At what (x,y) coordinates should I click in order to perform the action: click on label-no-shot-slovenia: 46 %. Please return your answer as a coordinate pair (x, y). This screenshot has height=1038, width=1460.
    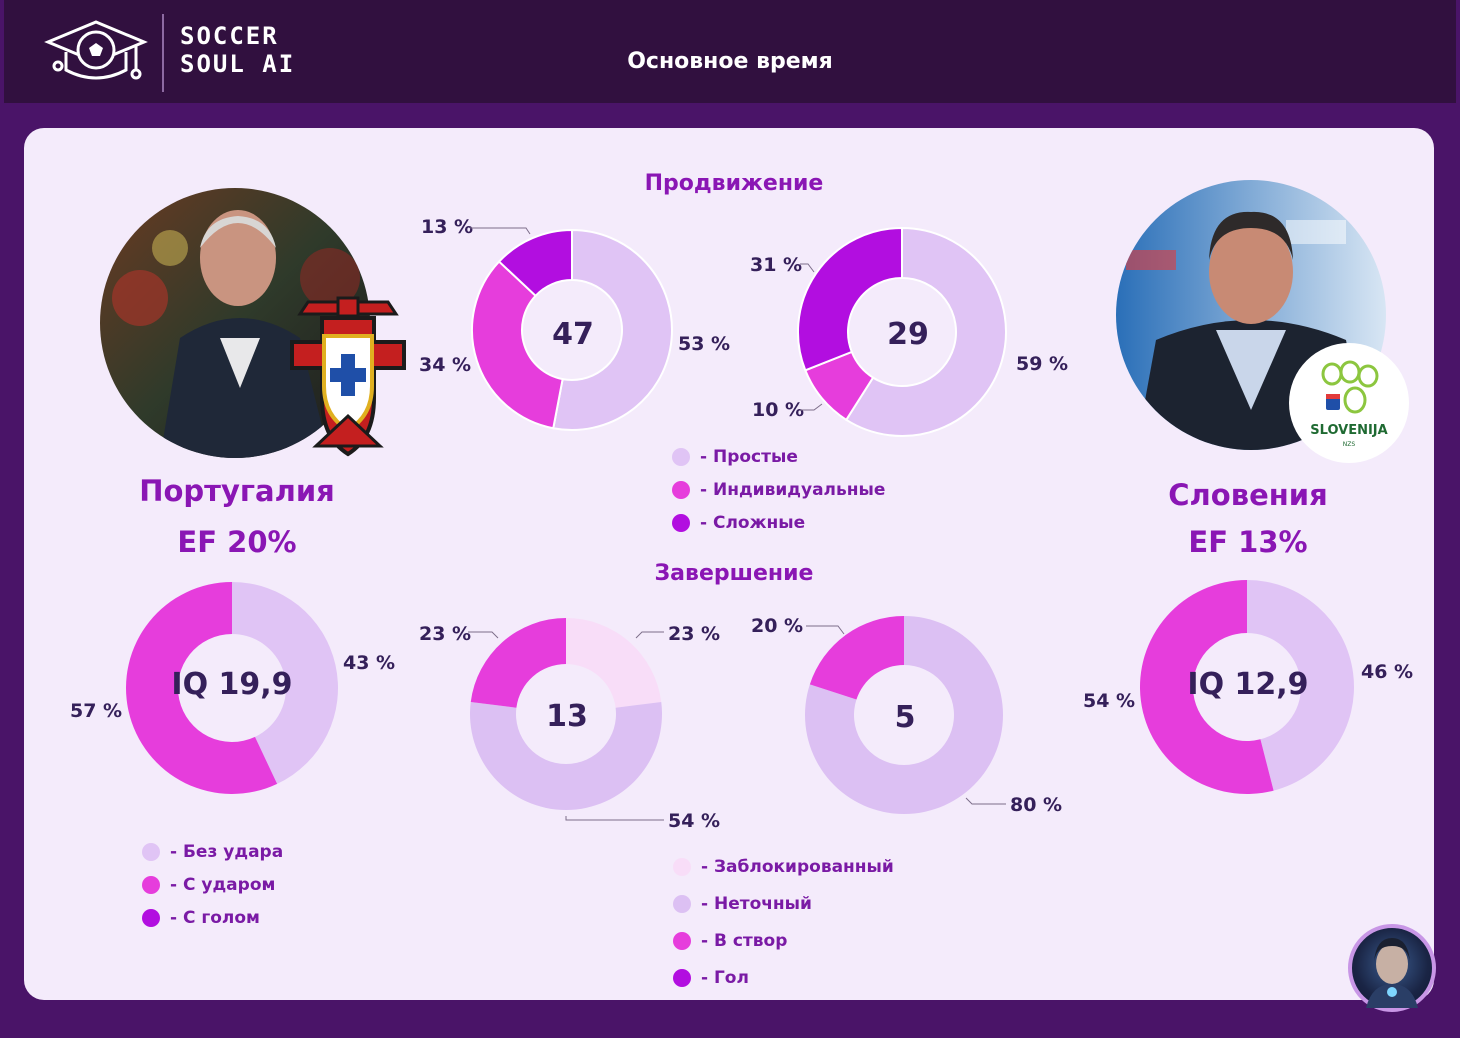
    Looking at the image, I should click on (1387, 672).